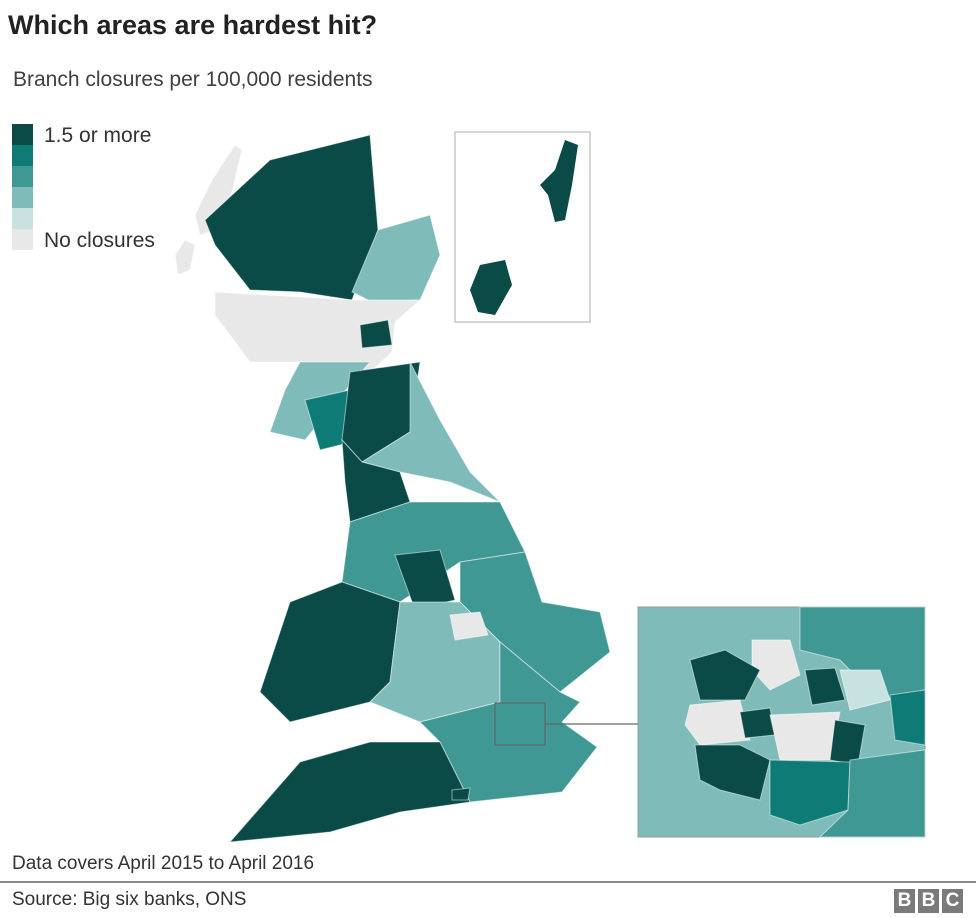  I want to click on bbc-logo: B B C, so click(928, 901).